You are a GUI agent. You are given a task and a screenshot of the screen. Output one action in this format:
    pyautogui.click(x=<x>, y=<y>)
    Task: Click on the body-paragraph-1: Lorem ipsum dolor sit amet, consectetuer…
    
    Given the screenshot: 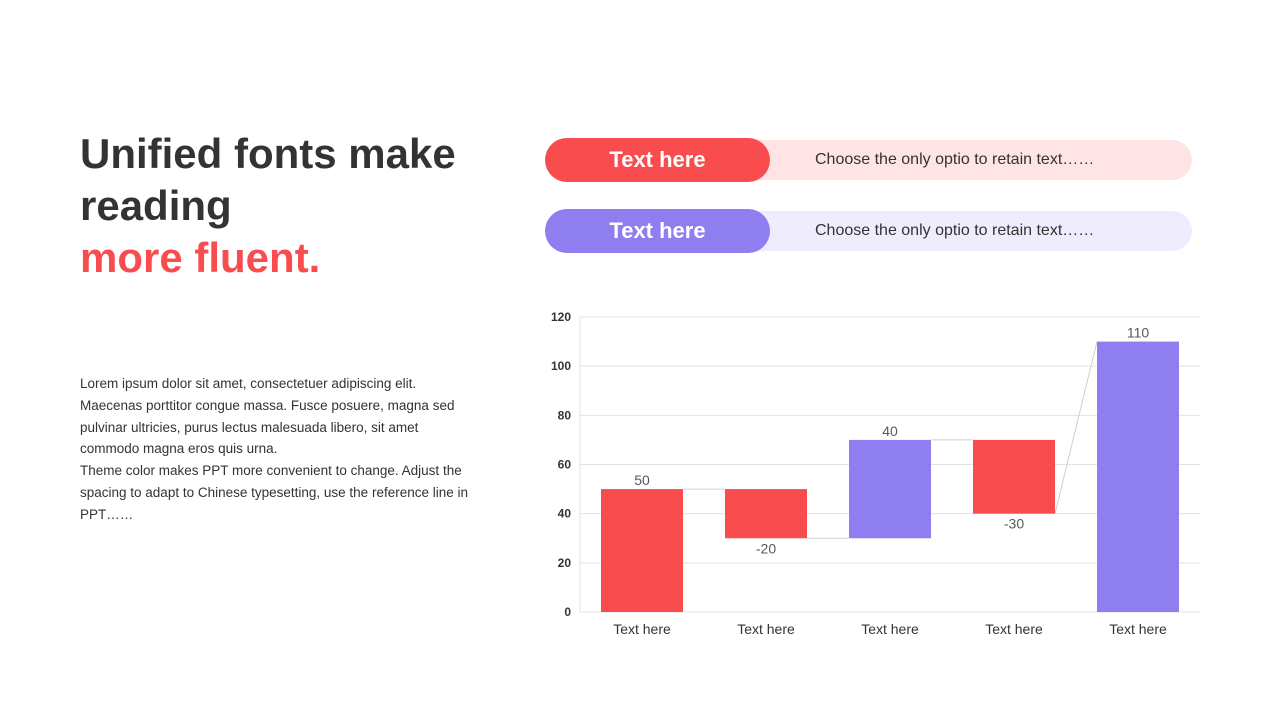 What is the action you would take?
    pyautogui.click(x=267, y=416)
    